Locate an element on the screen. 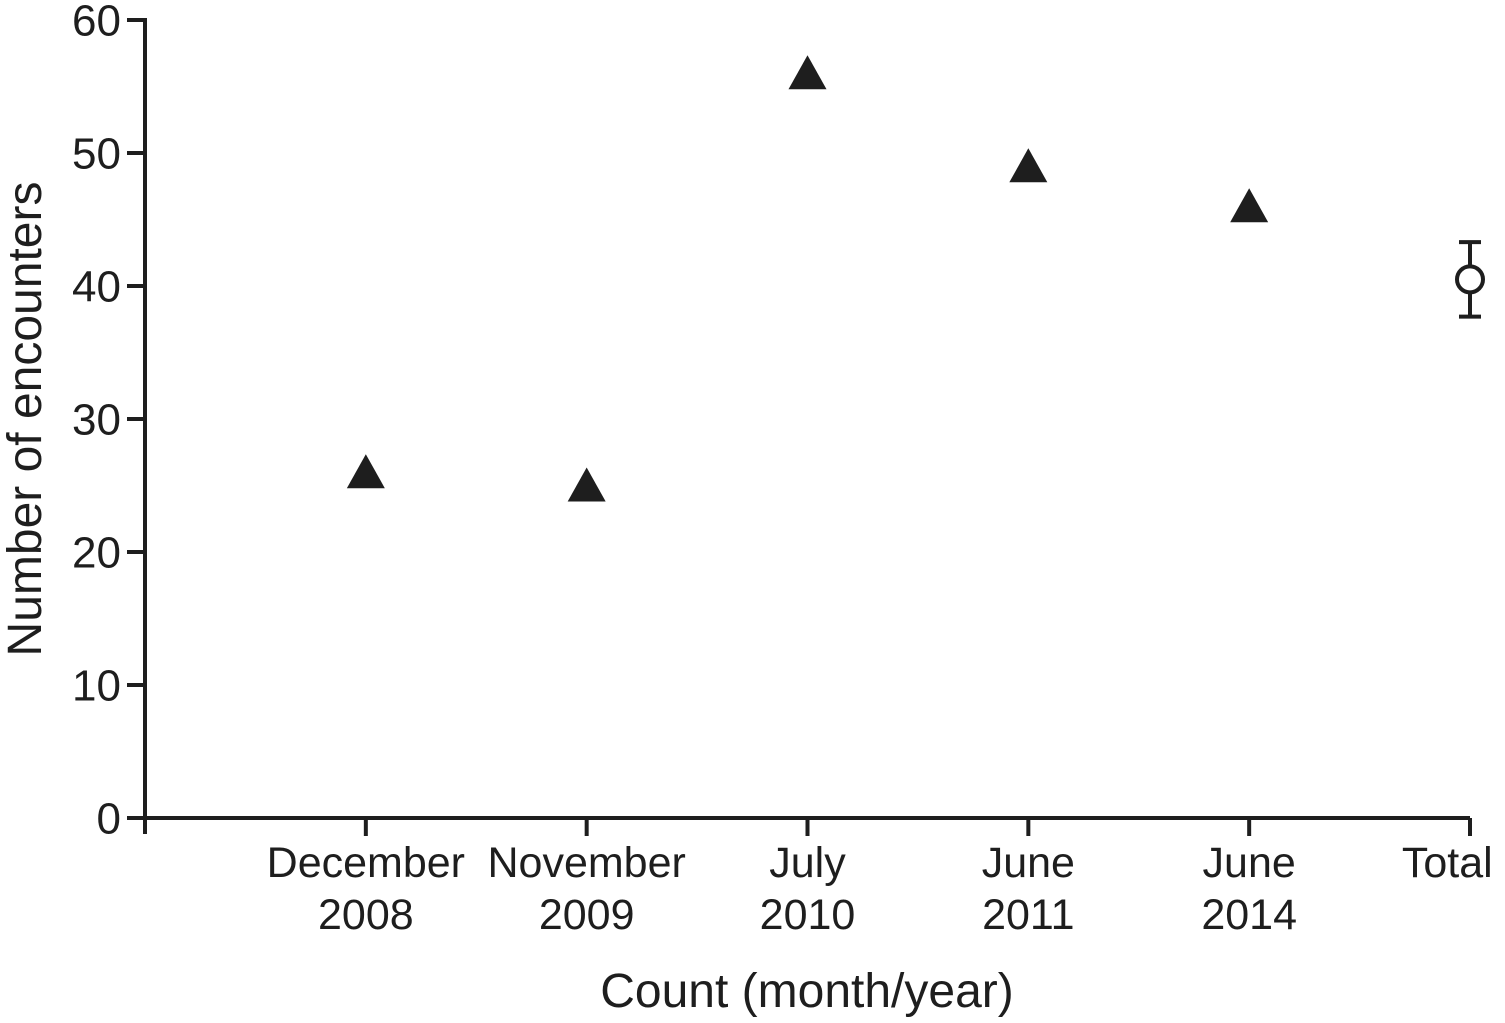 The height and width of the screenshot is (1023, 1505). x-tick-label-november-2009-line1: November is located at coordinates (586, 863).